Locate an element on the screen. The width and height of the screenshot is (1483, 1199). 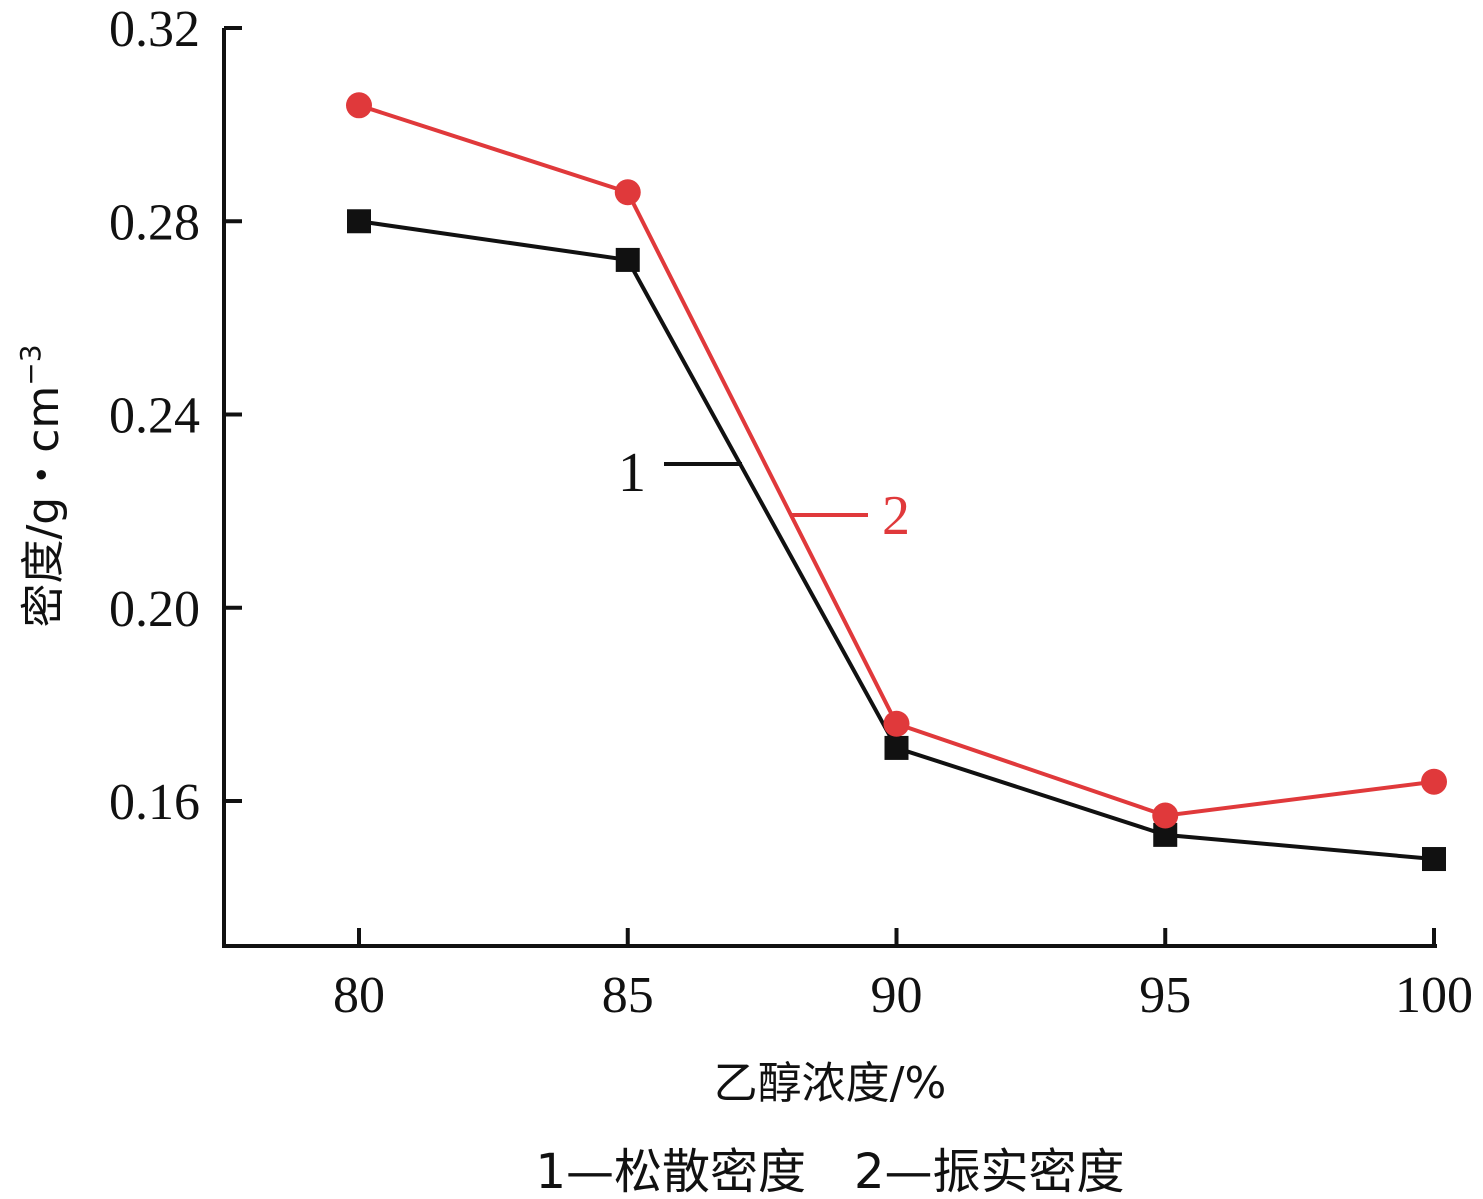
y-tick-label: 0.16 is located at coordinates (154, 802).